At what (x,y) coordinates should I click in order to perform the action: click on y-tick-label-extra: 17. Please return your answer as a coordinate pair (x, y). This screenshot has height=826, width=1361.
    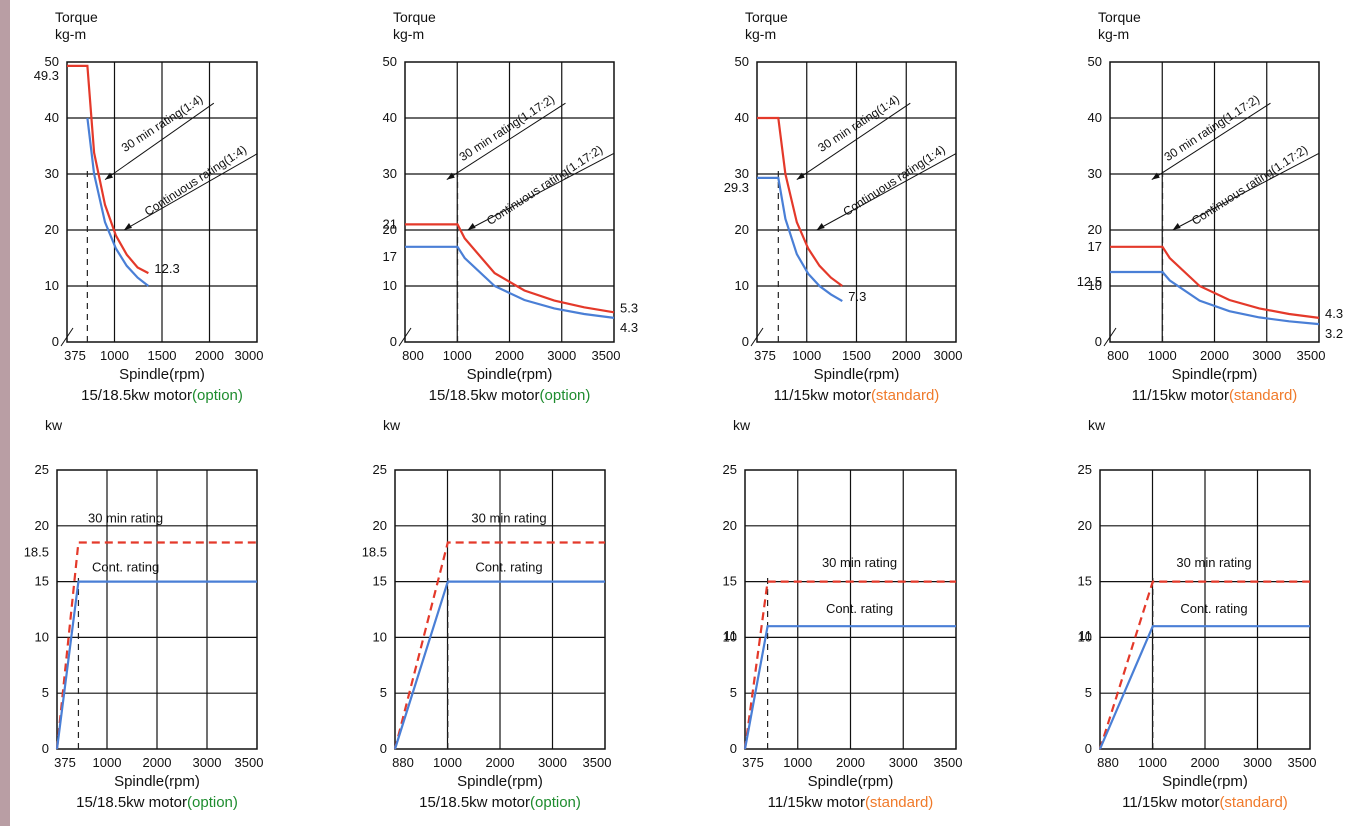
    Looking at the image, I should click on (390, 256).